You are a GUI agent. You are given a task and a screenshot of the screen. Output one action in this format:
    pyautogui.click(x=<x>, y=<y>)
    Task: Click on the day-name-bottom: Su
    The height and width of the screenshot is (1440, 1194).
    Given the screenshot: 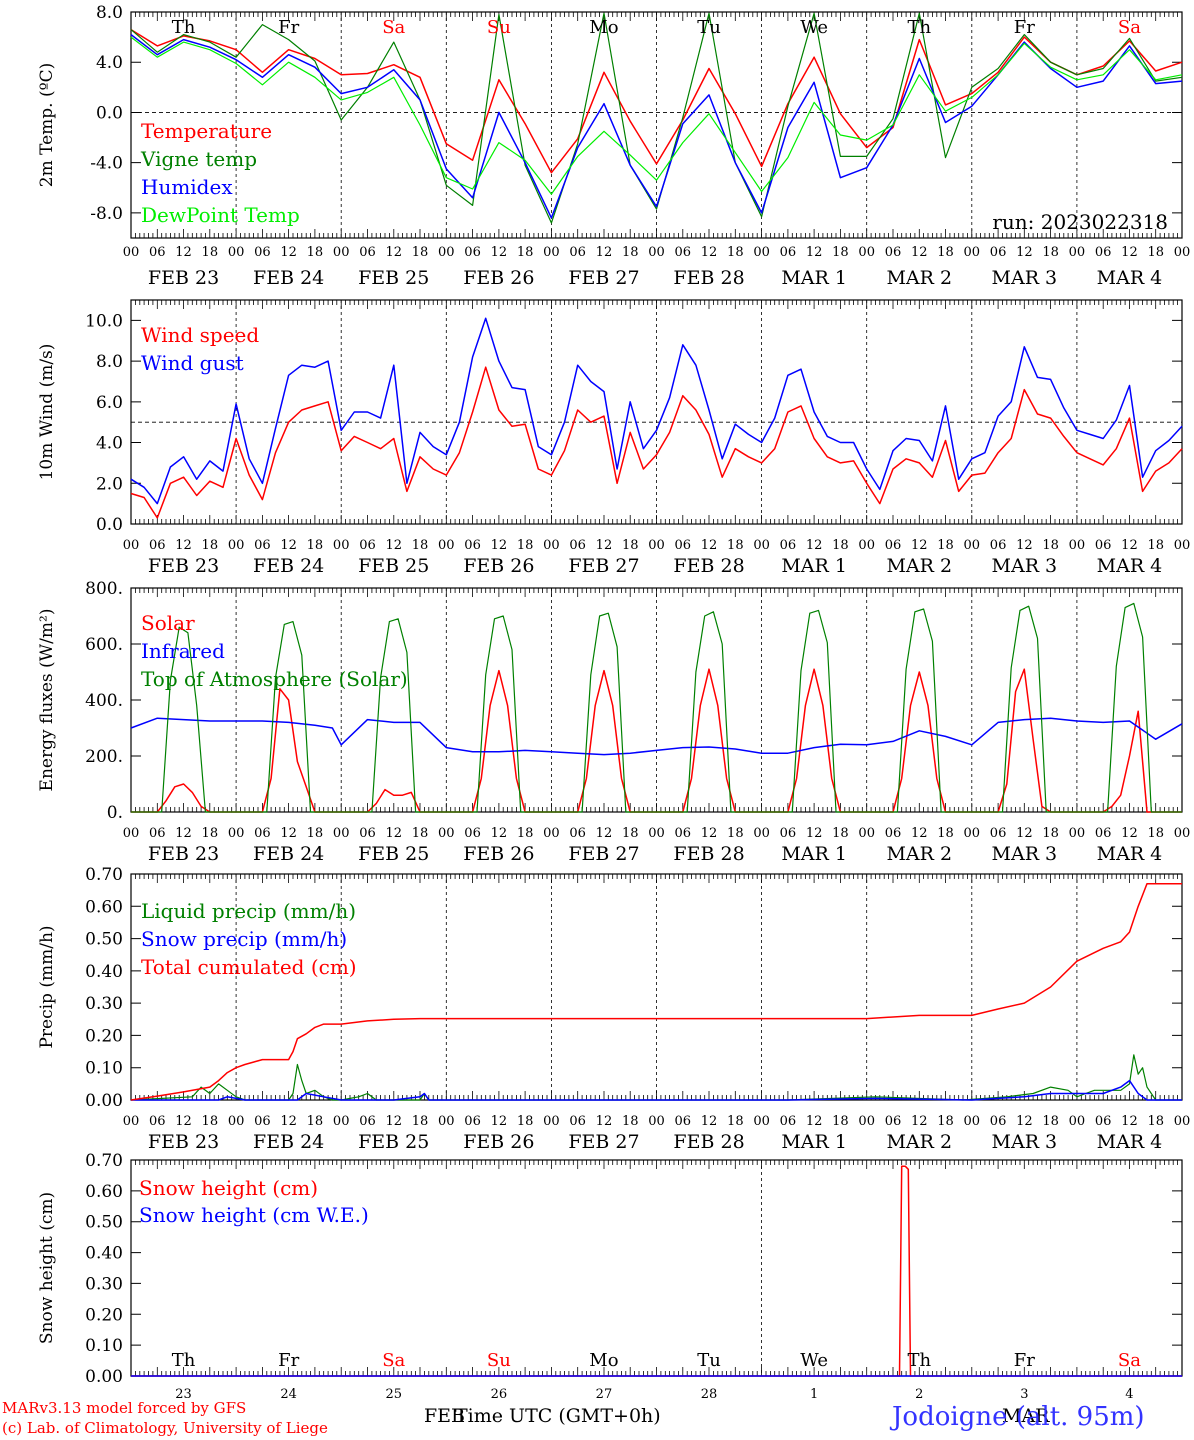 What is the action you would take?
    pyautogui.click(x=499, y=1360)
    